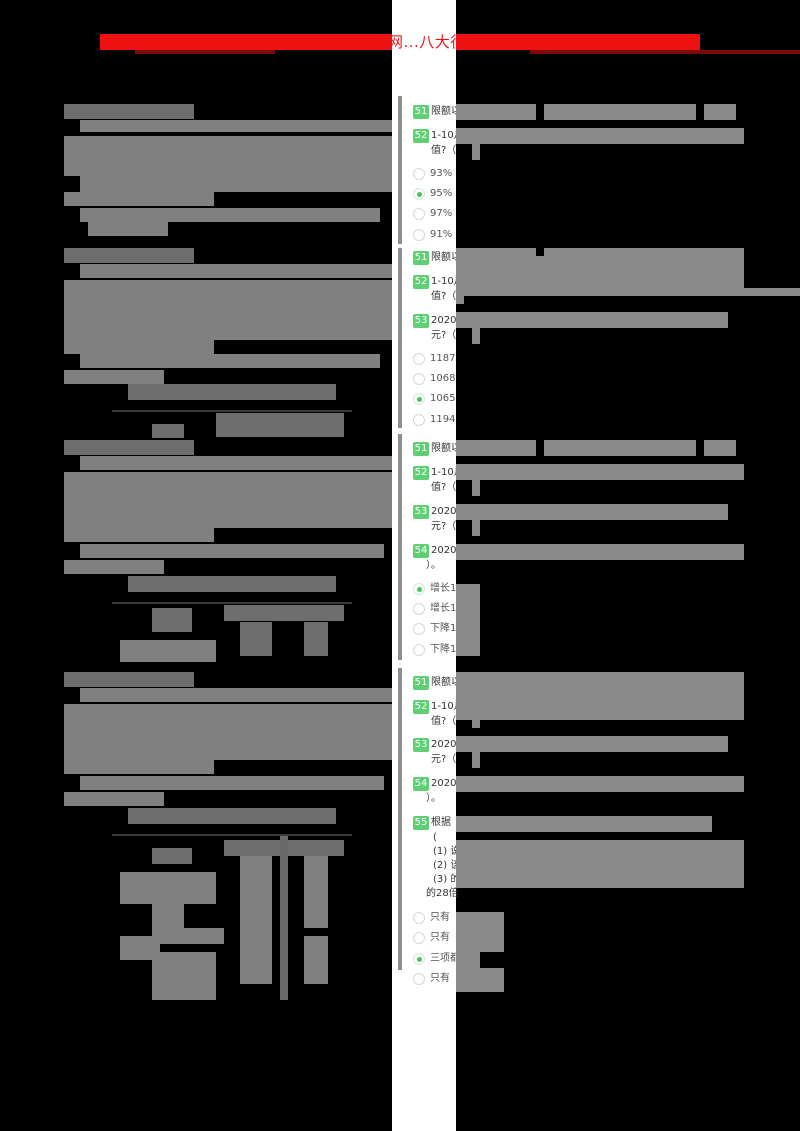  What do you see at coordinates (421, 449) in the screenshot?
I see `question-number-badge: 51` at bounding box center [421, 449].